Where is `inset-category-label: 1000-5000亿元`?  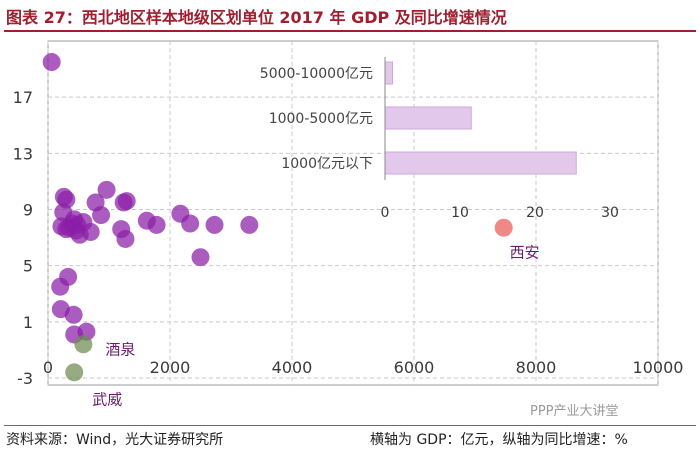 inset-category-label: 1000-5000亿元 is located at coordinates (321, 119).